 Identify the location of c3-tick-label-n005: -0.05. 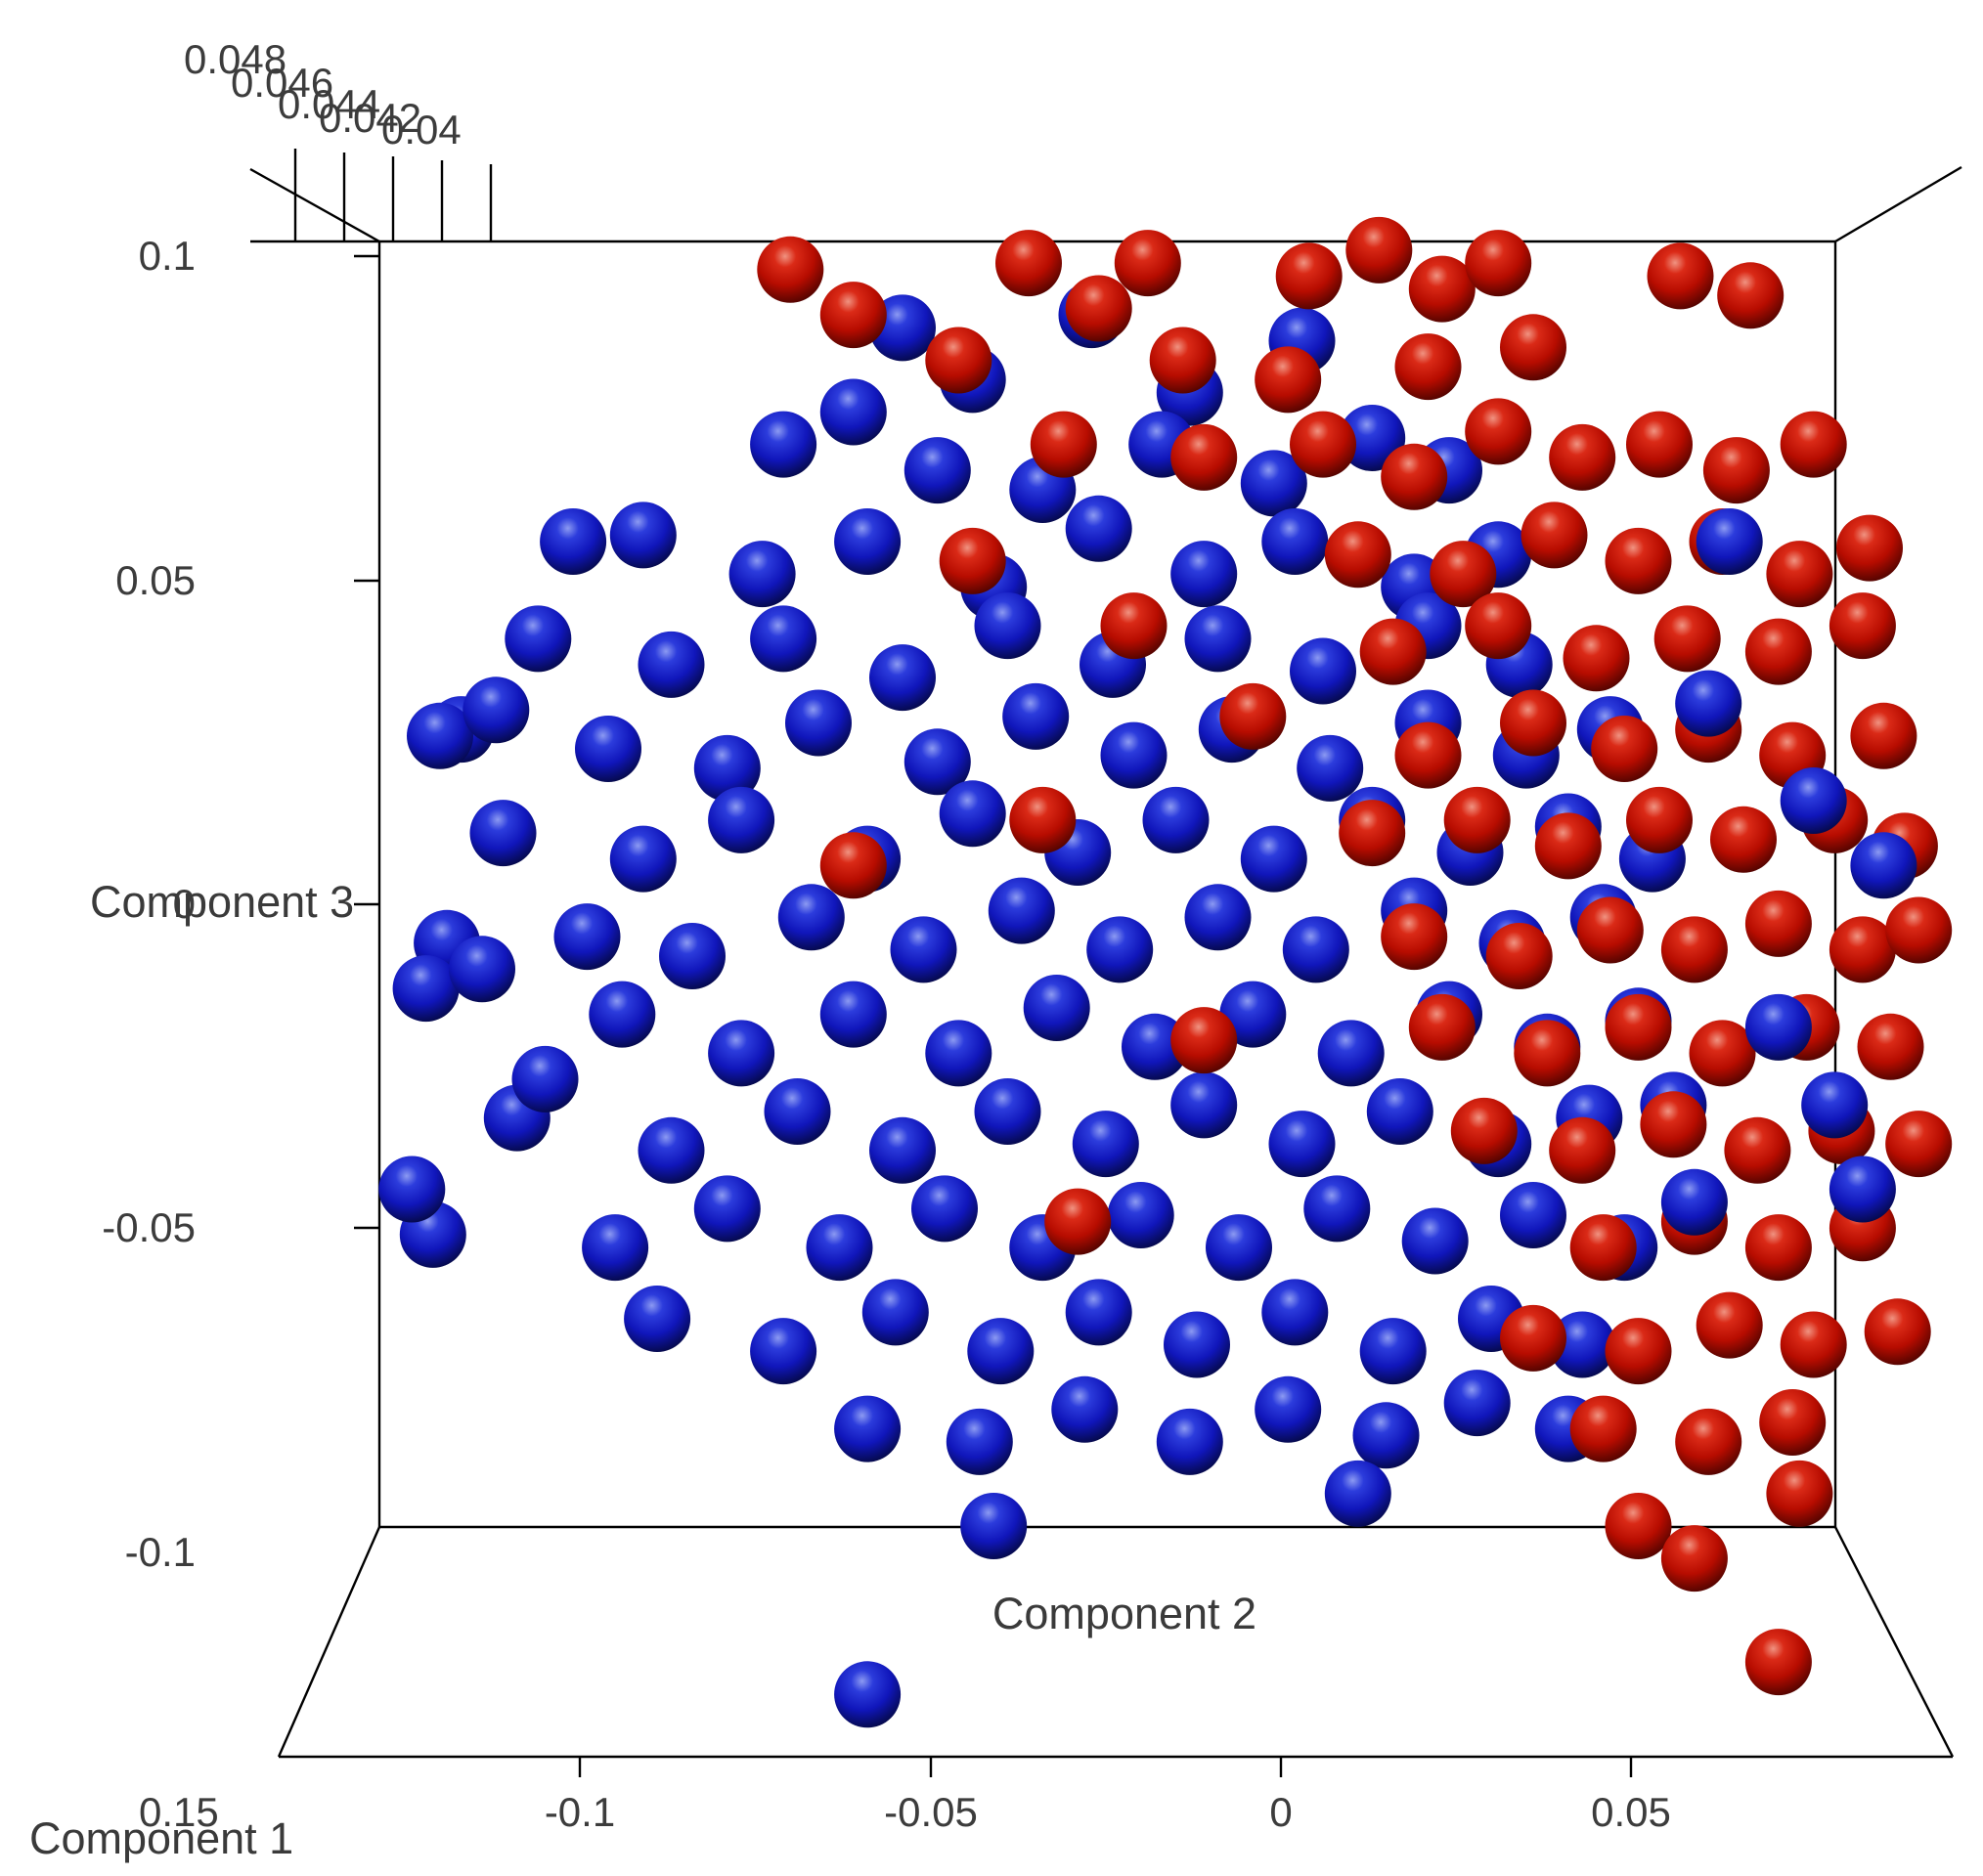
(149, 1227).